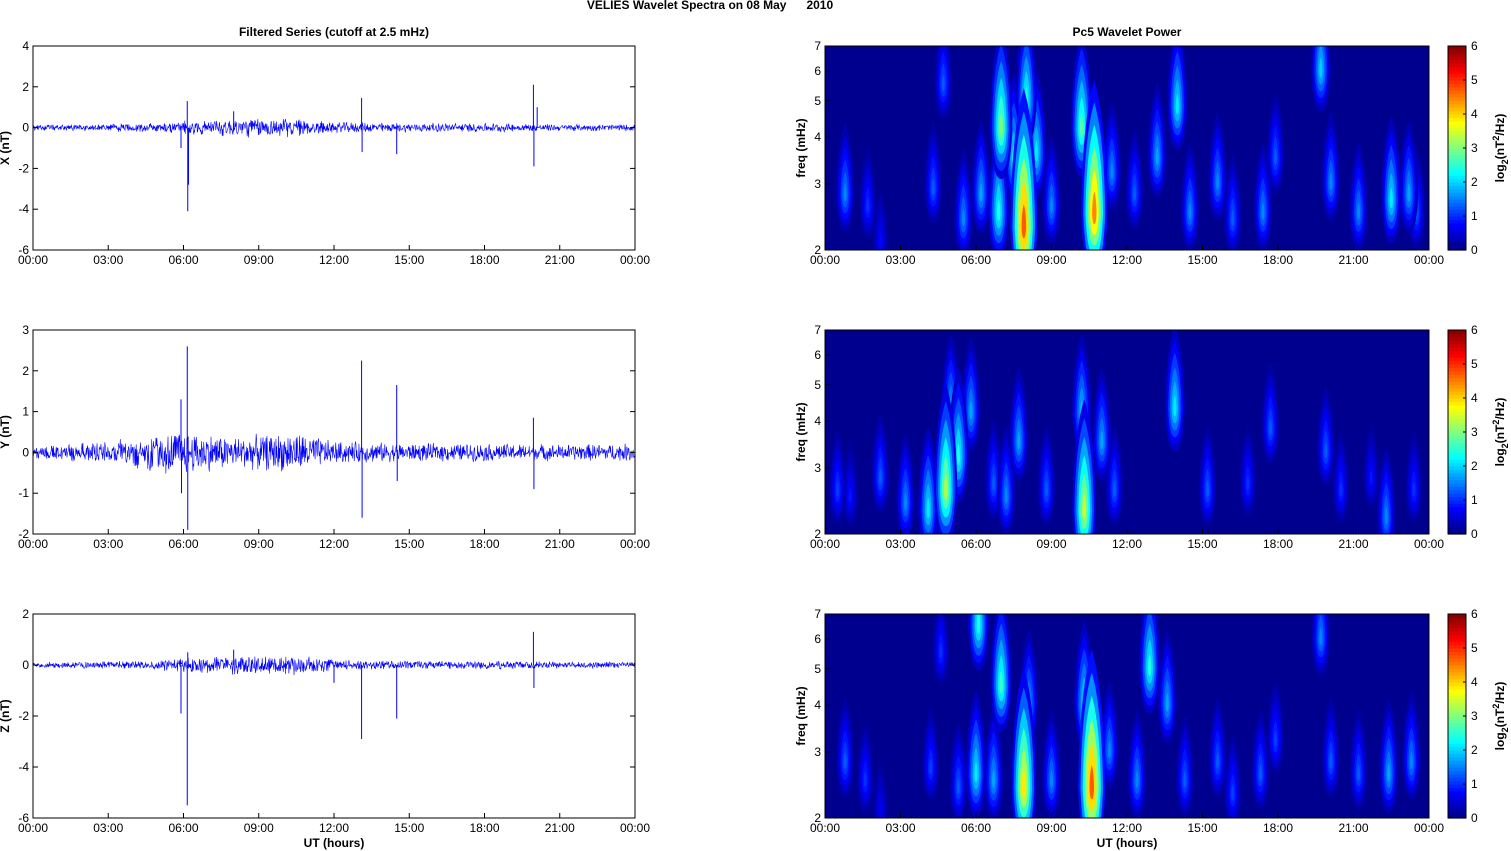  What do you see at coordinates (6, 148) in the screenshot?
I see `y-axis-label: X (nT)` at bounding box center [6, 148].